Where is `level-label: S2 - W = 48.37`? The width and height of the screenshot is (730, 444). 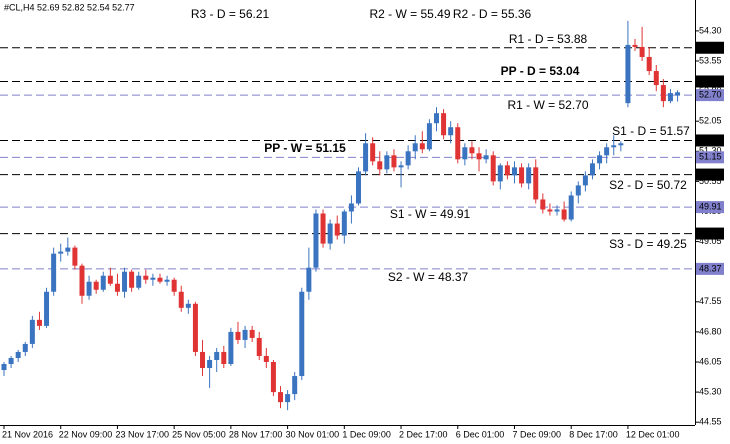
level-label: S2 - W = 48.37 is located at coordinates (428, 277).